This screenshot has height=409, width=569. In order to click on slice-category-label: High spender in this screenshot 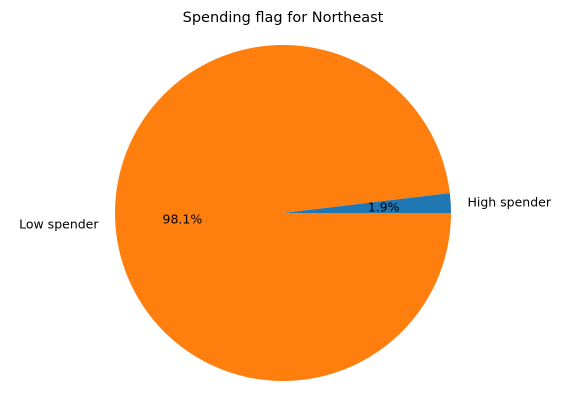, I will do `click(509, 201)`.